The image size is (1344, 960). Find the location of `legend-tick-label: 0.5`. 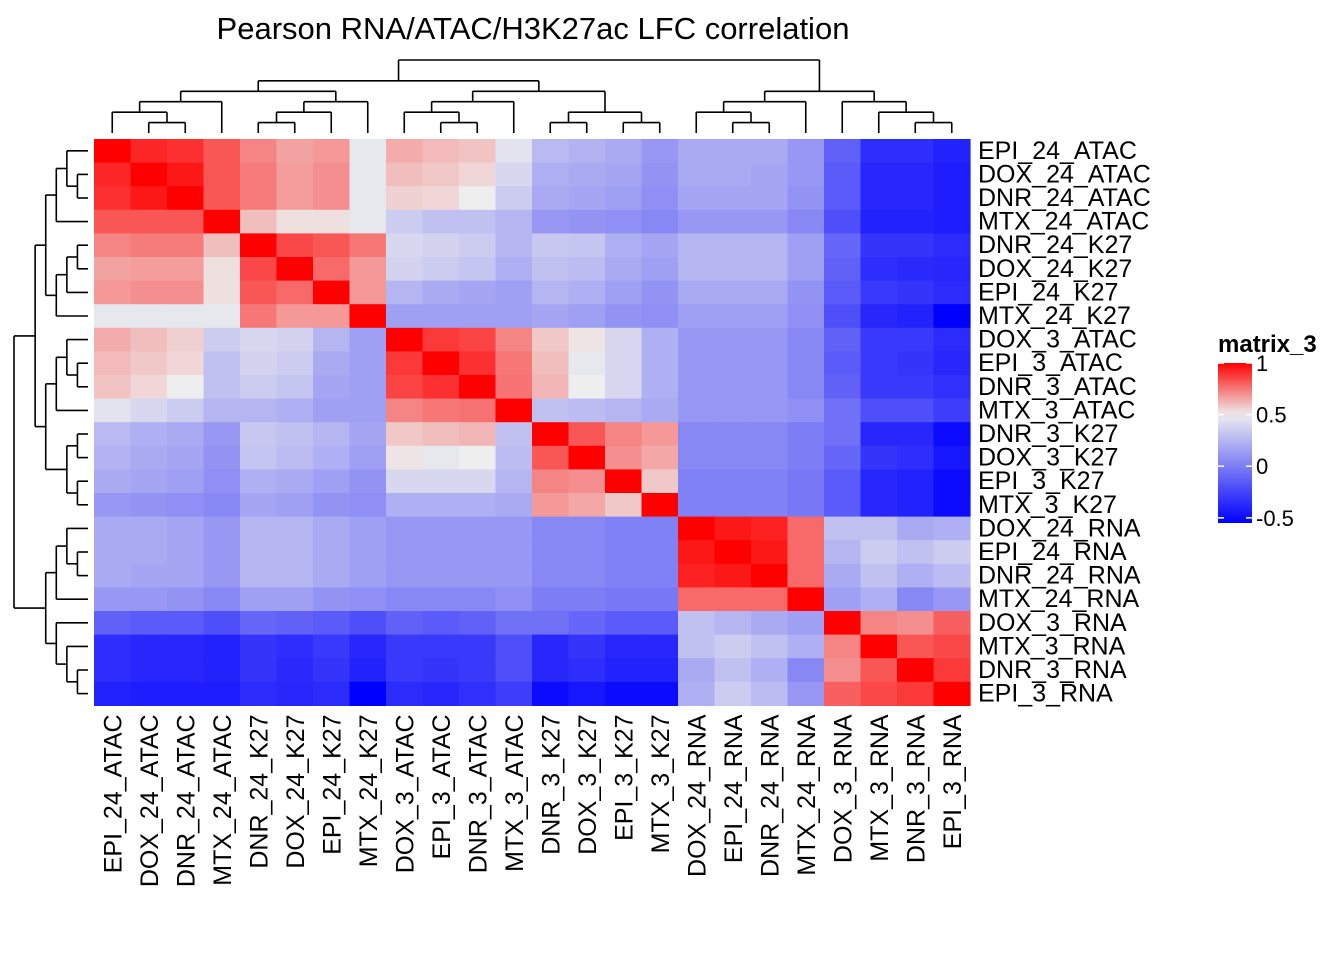

legend-tick-label: 0.5 is located at coordinates (1271, 415).